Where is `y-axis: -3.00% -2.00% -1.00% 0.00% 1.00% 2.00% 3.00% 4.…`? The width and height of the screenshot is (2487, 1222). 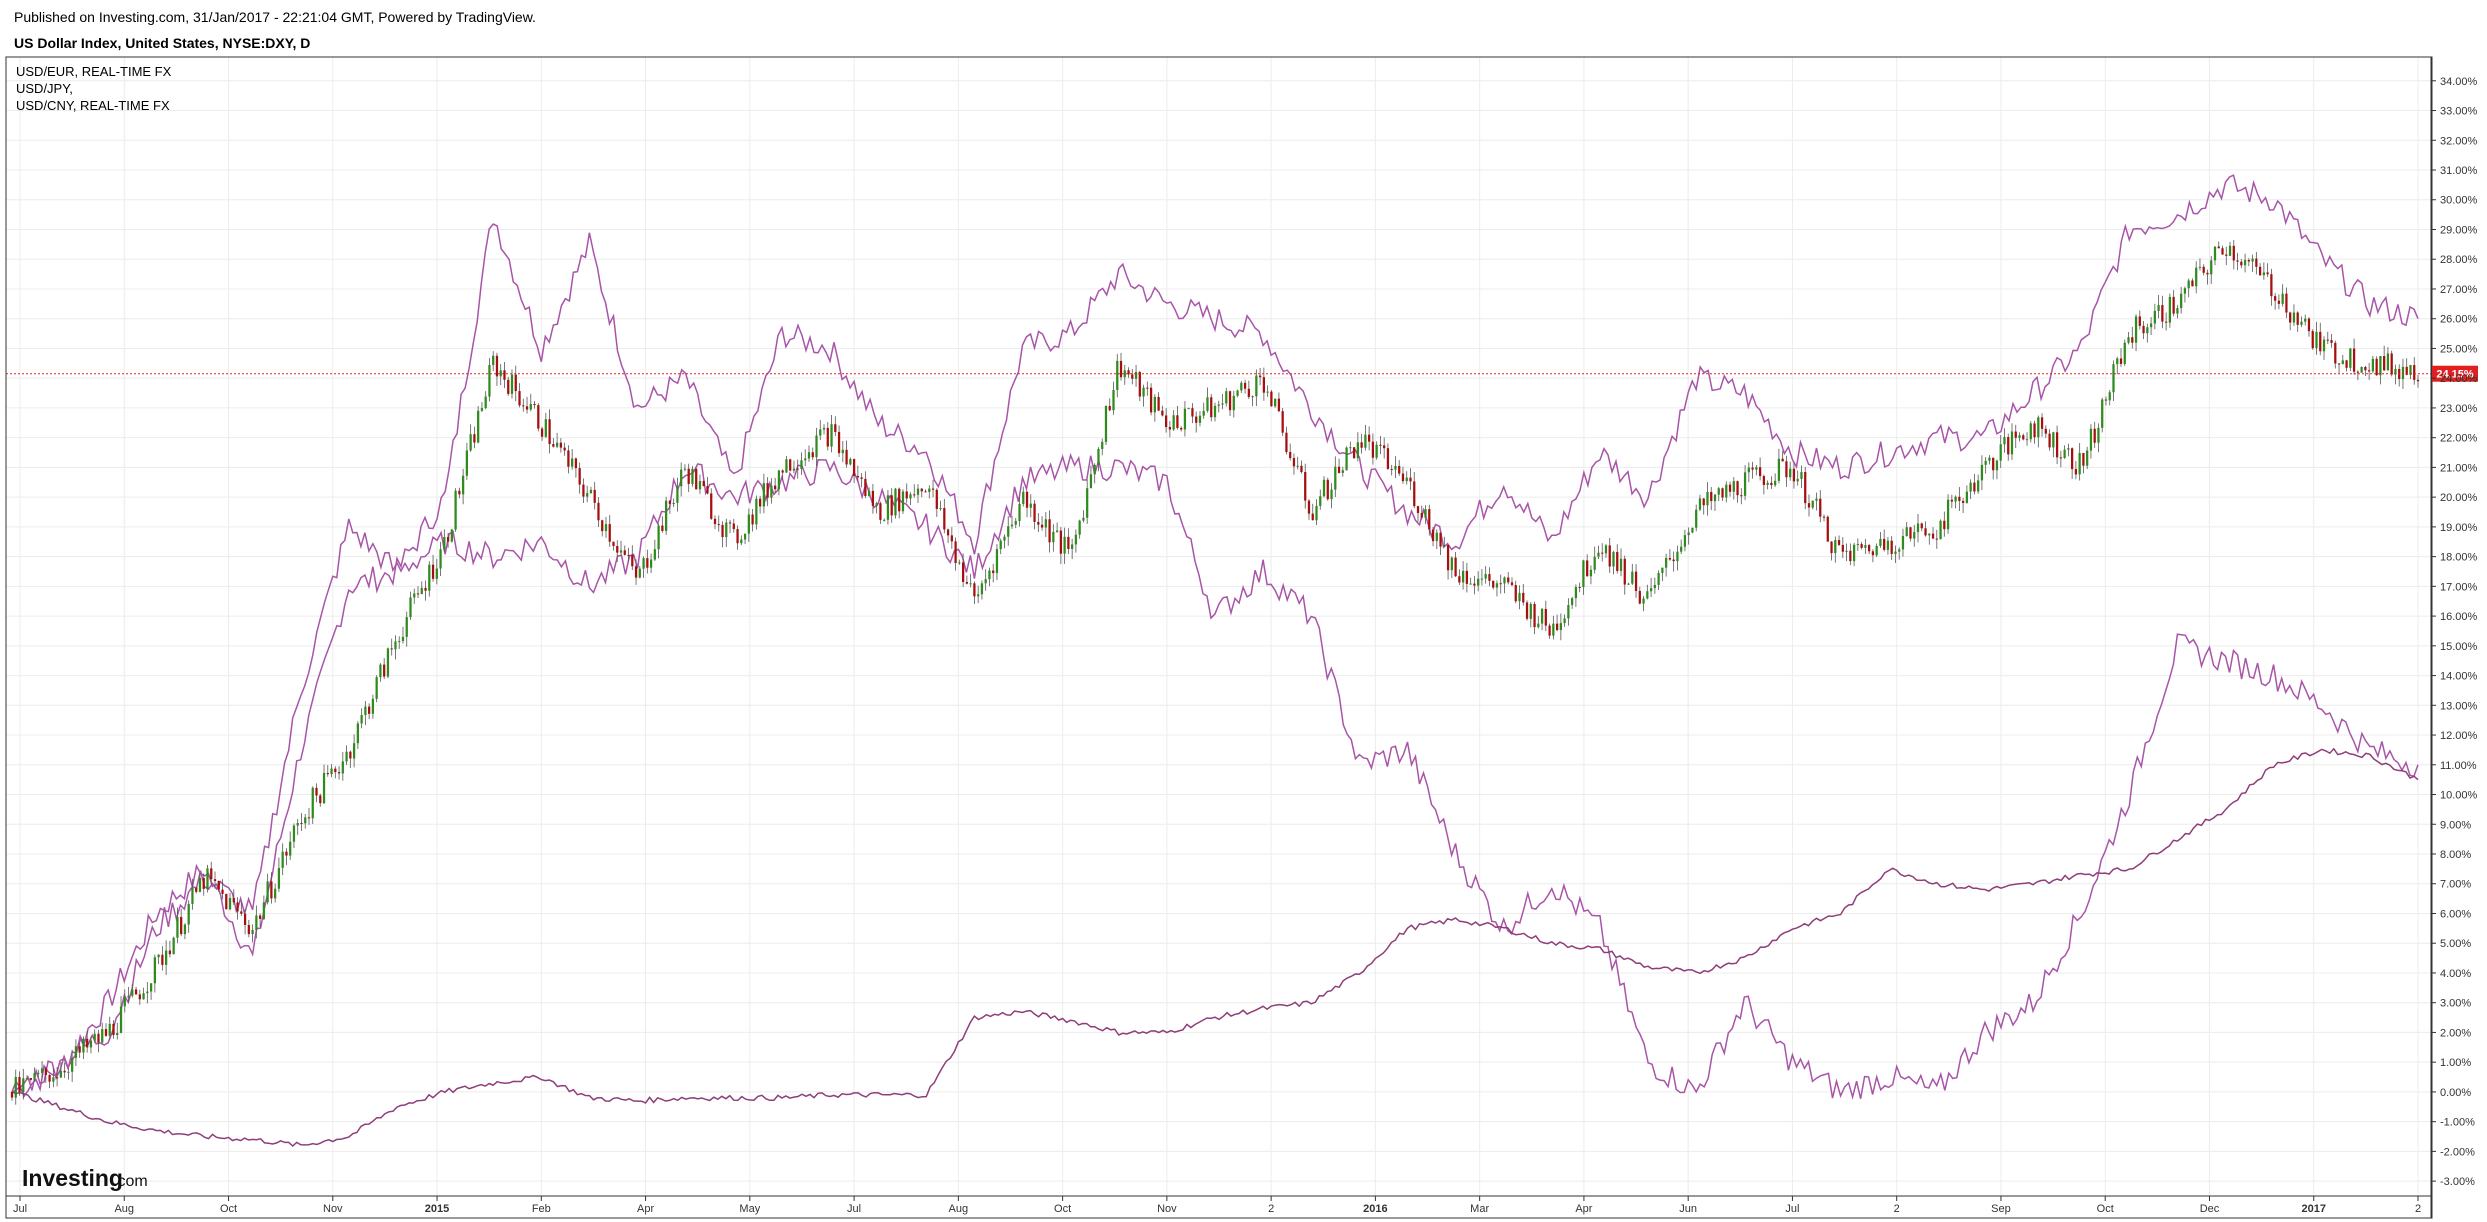 y-axis: -3.00% -2.00% -1.00% 0.00% 1.00% 2.00% 3.00% 4.… is located at coordinates (2454, 632).